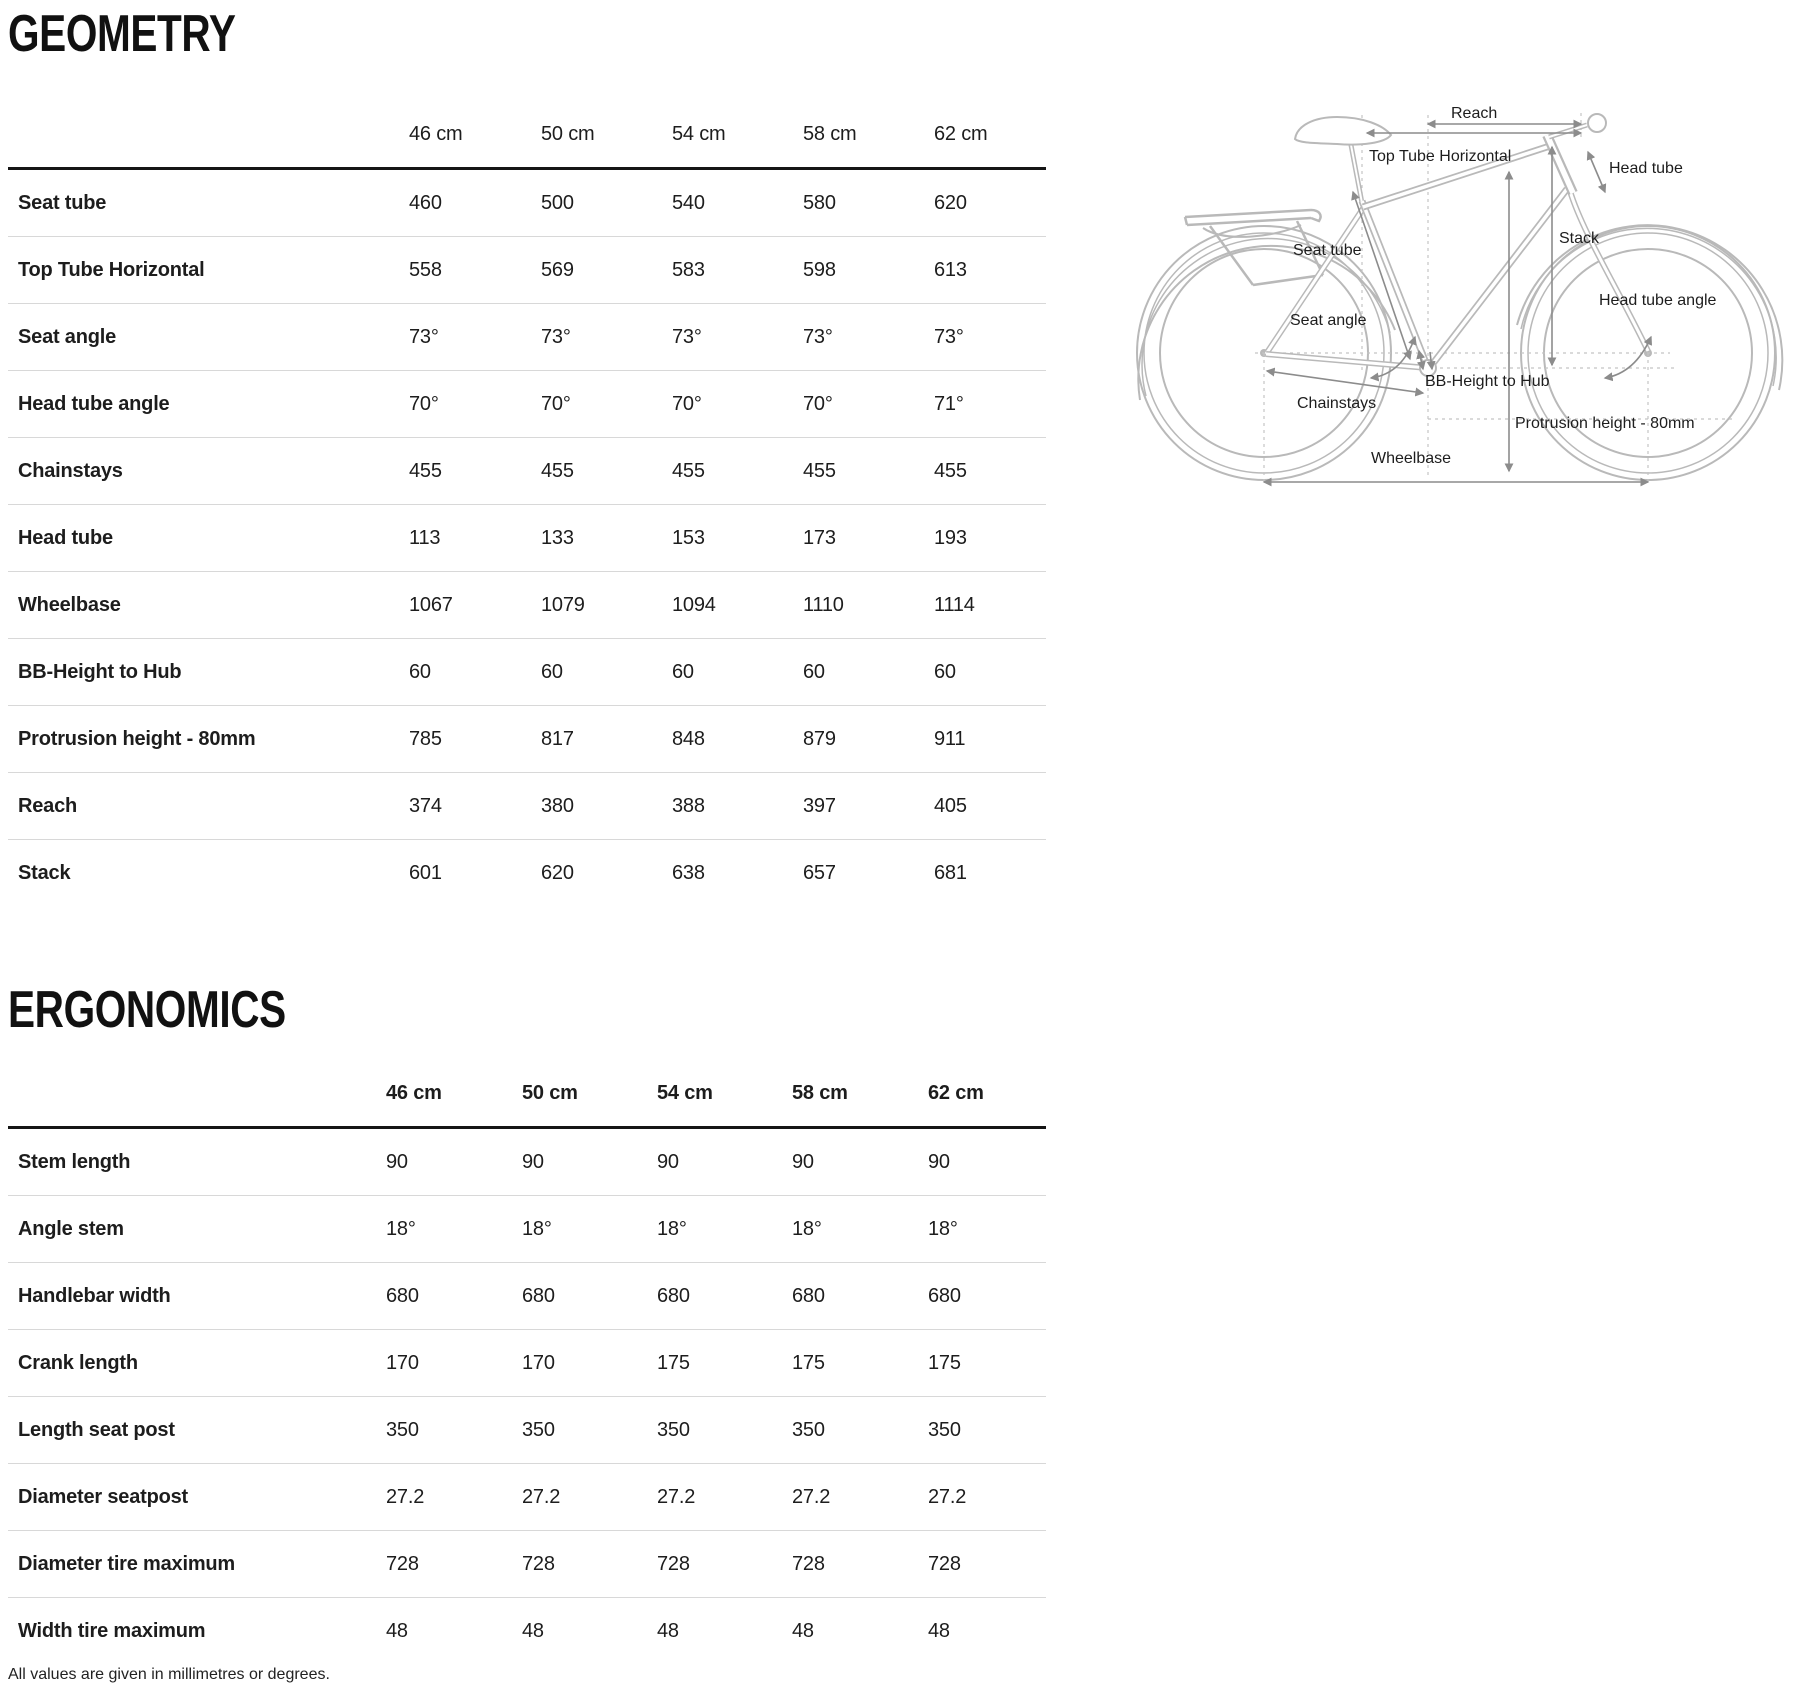  I want to click on row-label: Seat angle, so click(67, 336).